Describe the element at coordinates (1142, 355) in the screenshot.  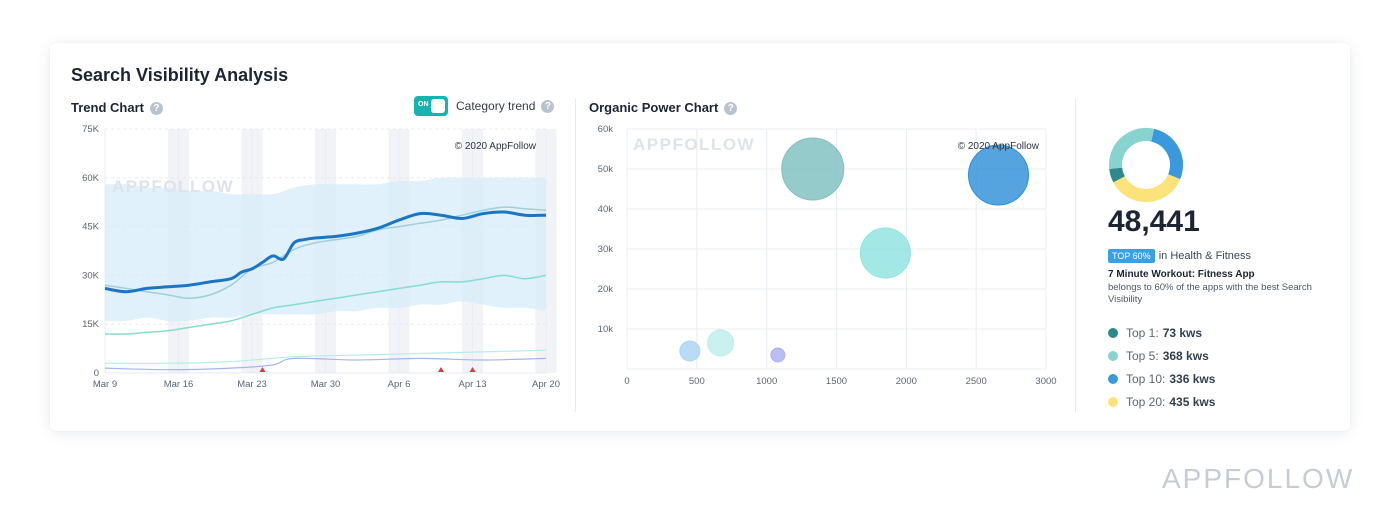
I see `legend-label: Top 5:` at that location.